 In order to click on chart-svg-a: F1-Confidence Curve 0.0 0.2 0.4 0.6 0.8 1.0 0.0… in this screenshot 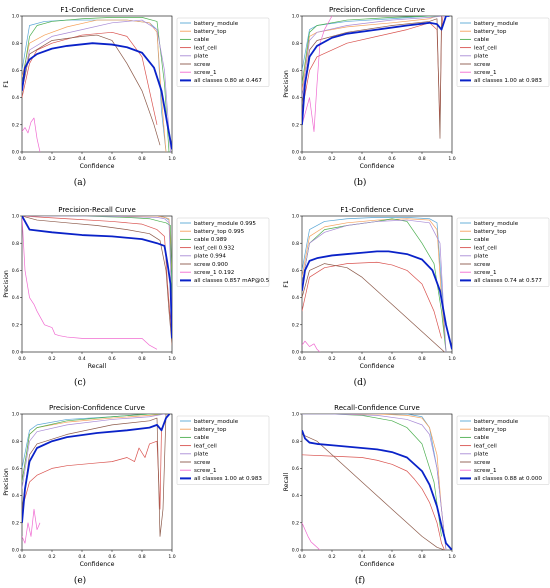, I will do `click(136, 88)`.